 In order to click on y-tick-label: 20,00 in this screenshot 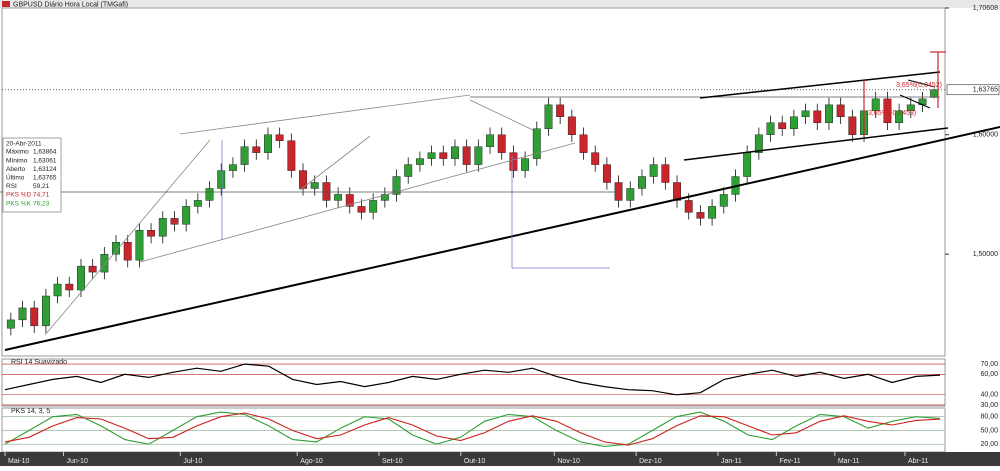, I will do `click(989, 444)`.